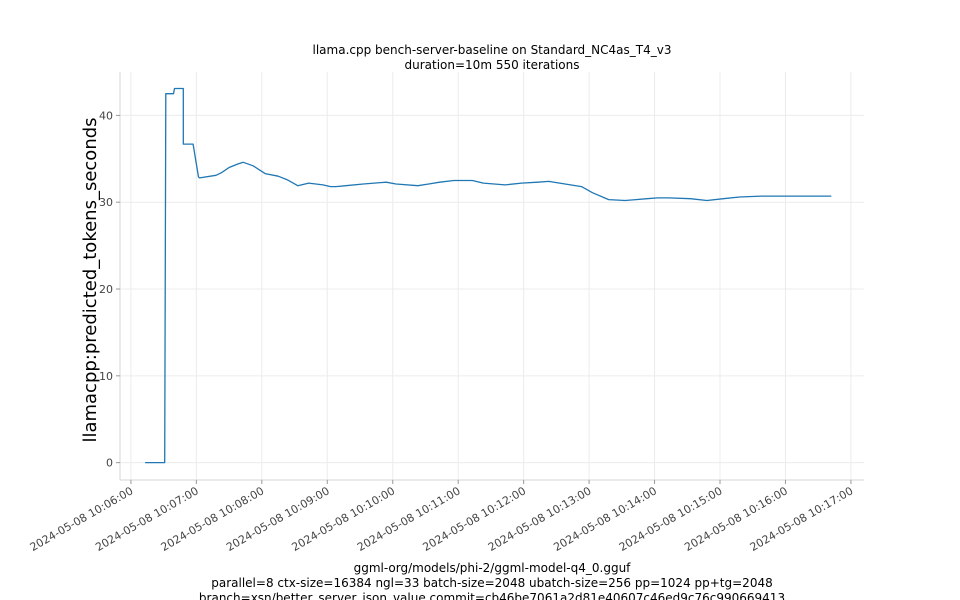 The width and height of the screenshot is (960, 600). I want to click on y-tick-label: 20, so click(106, 289).